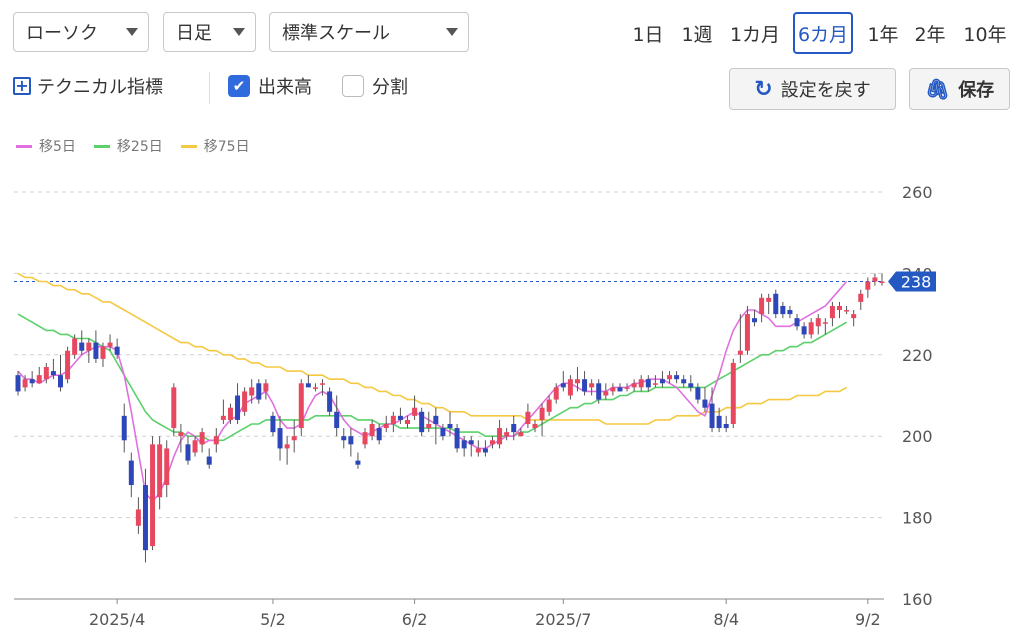 Image resolution: width=1024 pixels, height=644 pixels. I want to click on check-icon: ✔, so click(239, 86).